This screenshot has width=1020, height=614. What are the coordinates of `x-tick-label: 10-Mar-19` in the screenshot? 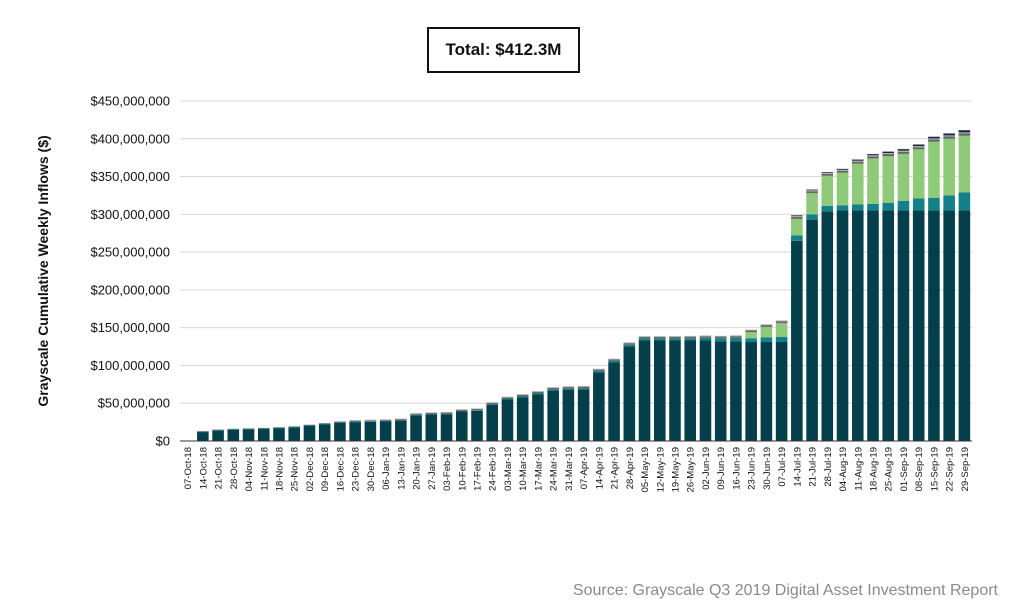 It's located at (523, 469).